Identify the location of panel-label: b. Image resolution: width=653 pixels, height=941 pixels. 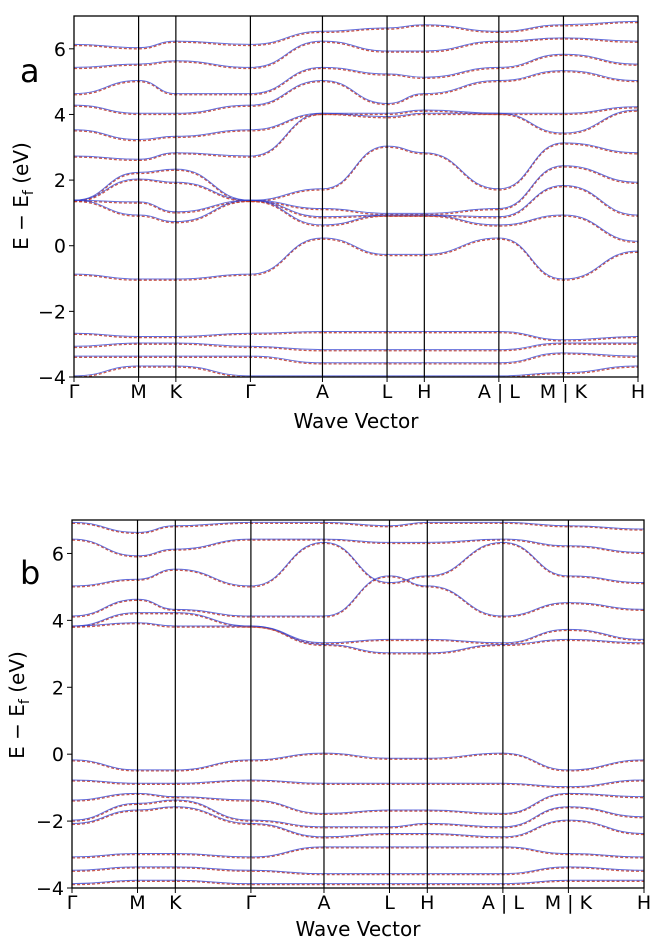
(30, 573).